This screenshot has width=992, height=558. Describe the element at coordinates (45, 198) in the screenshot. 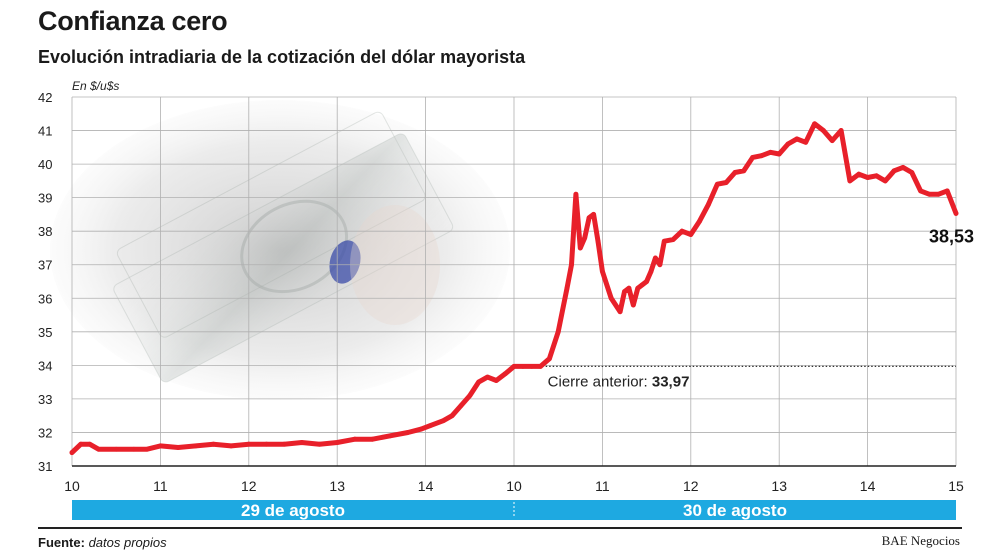

I see `y-tick-label: 39` at that location.